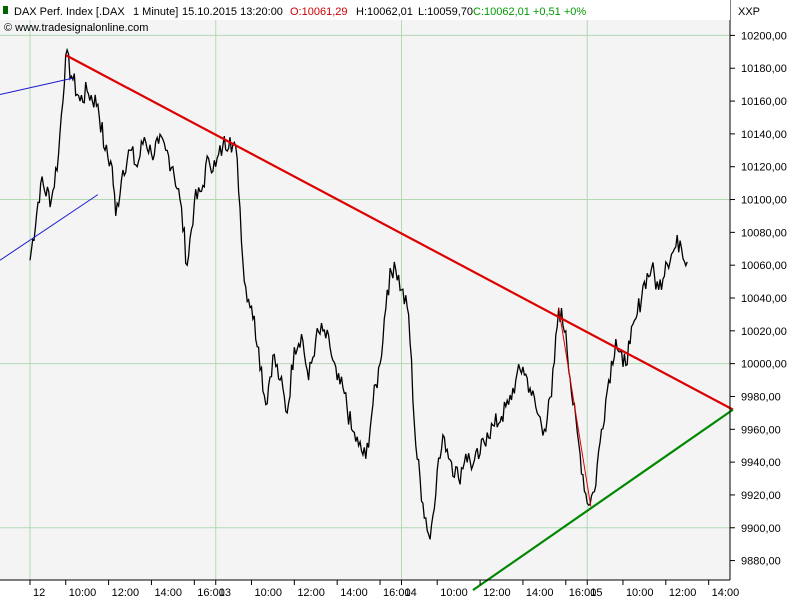 Image resolution: width=800 pixels, height=605 pixels. Describe the element at coordinates (36, 86) in the screenshot. I see `channel-upper-line` at that location.